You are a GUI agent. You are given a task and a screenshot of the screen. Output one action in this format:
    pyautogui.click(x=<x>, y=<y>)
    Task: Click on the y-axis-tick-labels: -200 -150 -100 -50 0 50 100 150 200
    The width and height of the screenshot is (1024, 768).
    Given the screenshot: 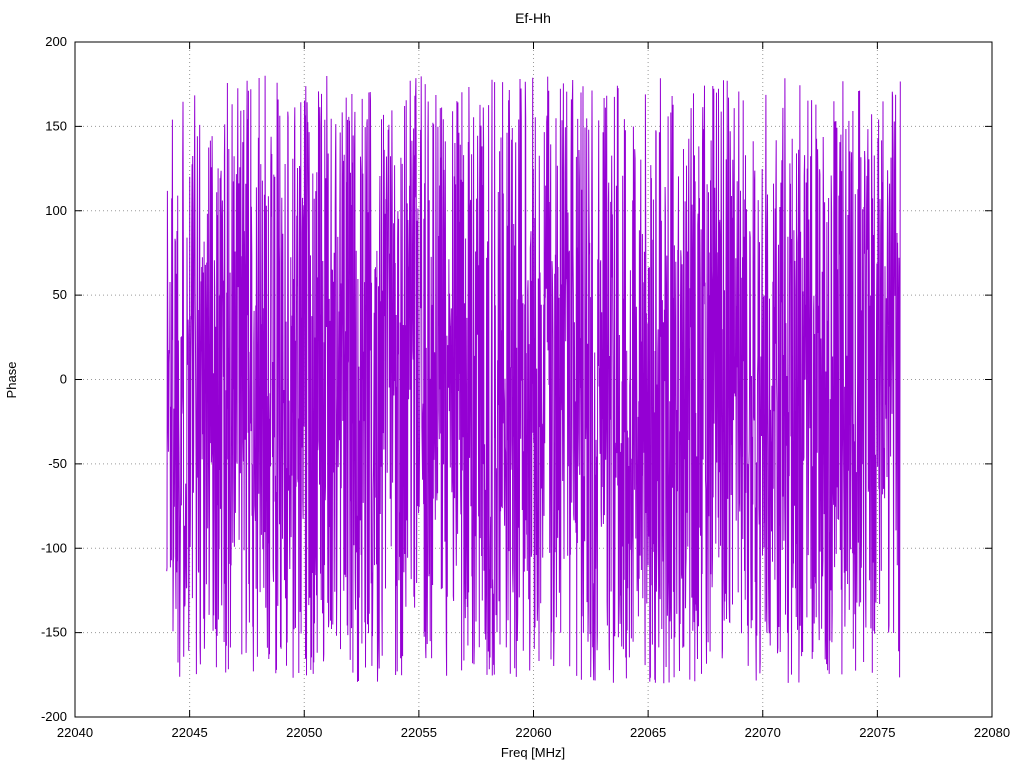 What is the action you would take?
    pyautogui.click(x=54, y=379)
    